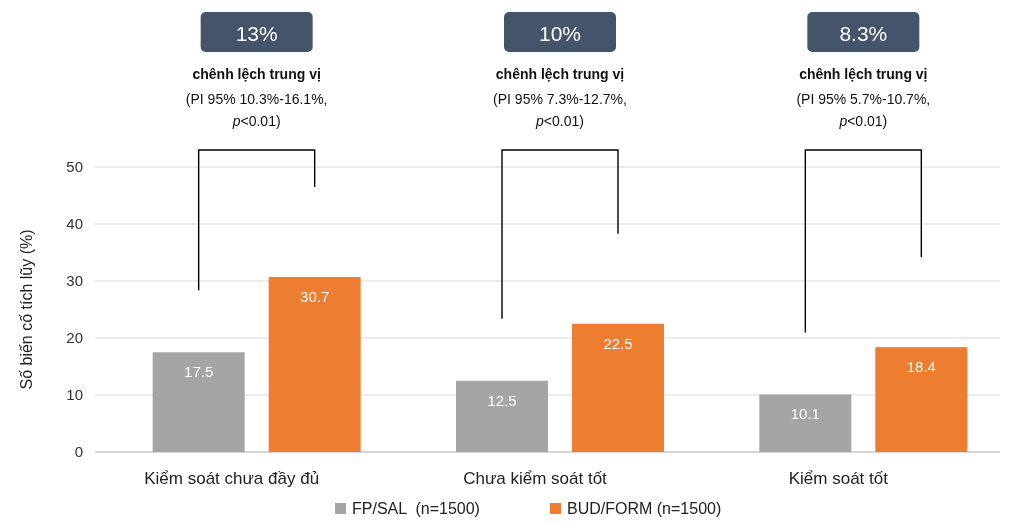 The image size is (1009, 523). What do you see at coordinates (74, 337) in the screenshot?
I see `y-tick-label: 20` at bounding box center [74, 337].